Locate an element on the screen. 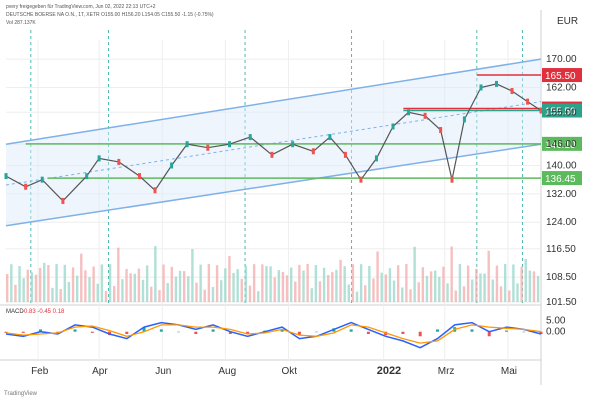 Image resolution: width=600 pixels, height=400 pixels. macd-tick-label: 0.00 is located at coordinates (556, 332).